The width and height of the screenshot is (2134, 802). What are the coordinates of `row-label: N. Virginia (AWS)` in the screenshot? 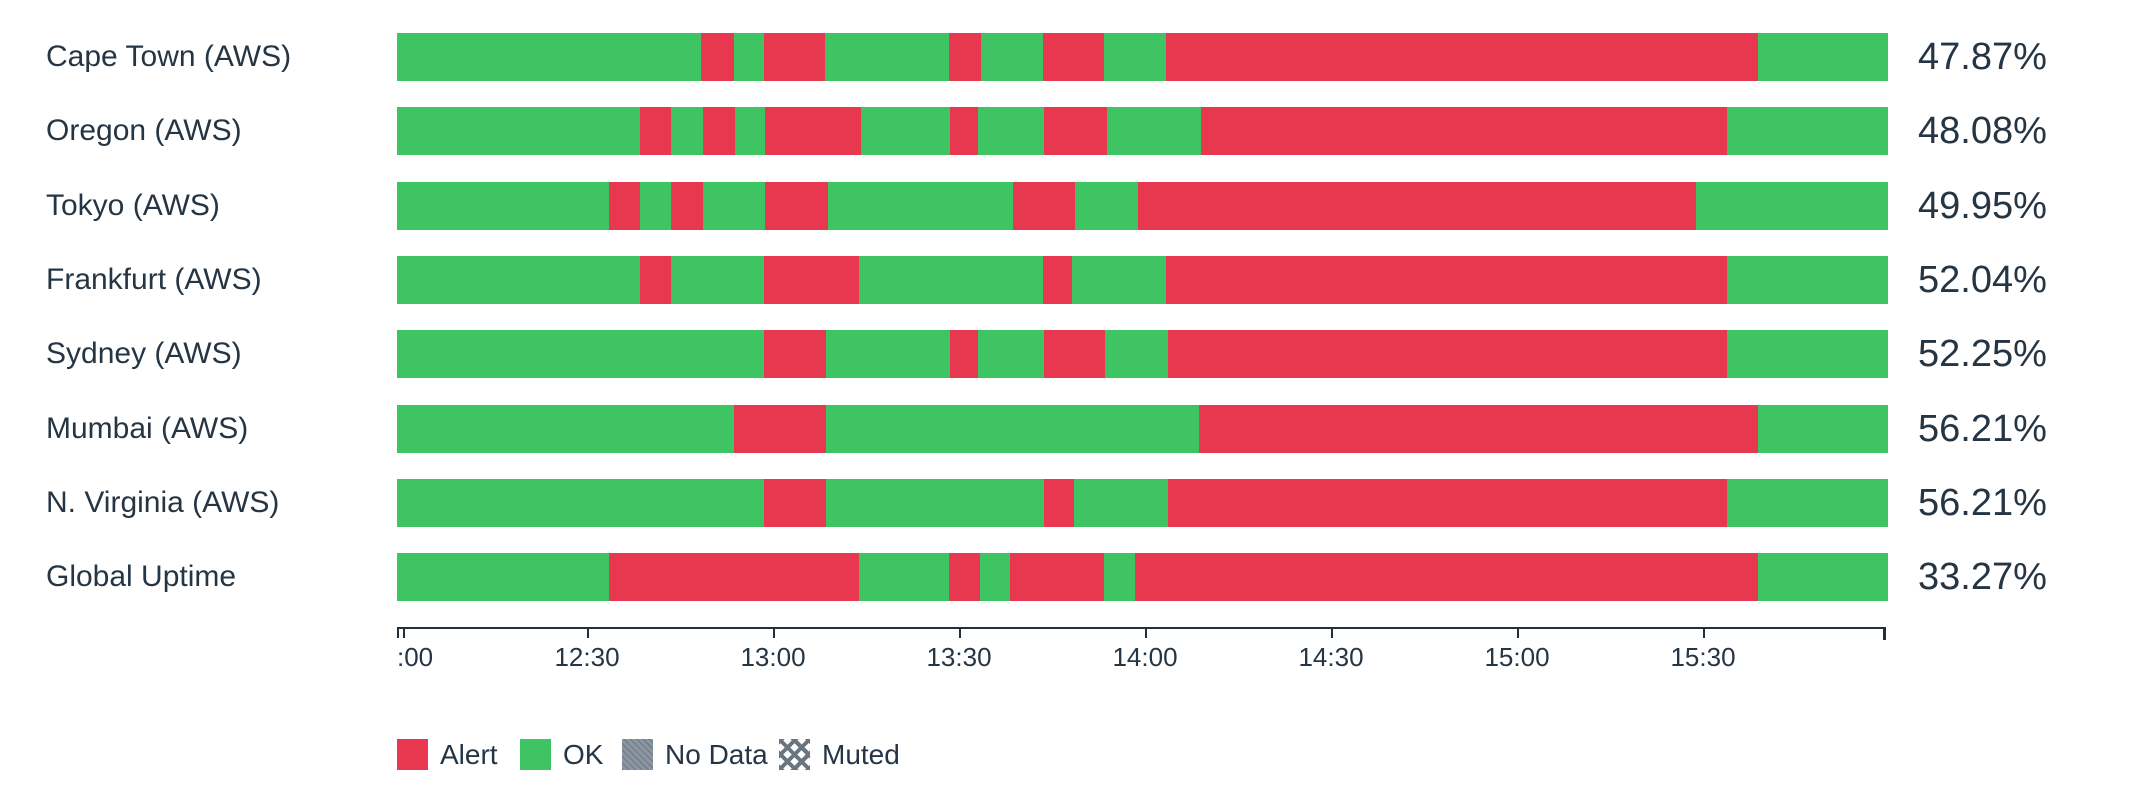 It's located at (163, 502).